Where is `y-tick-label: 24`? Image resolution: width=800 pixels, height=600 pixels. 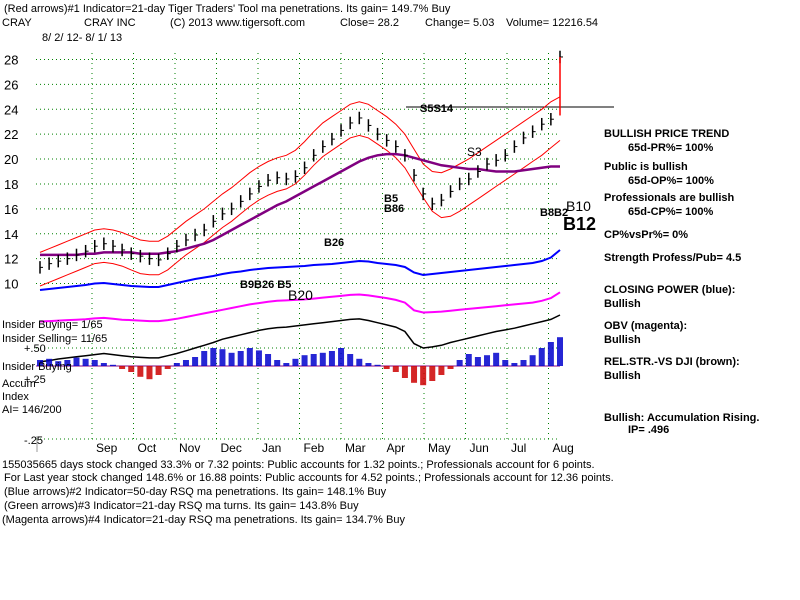
y-tick-label: 24 is located at coordinates (11, 109).